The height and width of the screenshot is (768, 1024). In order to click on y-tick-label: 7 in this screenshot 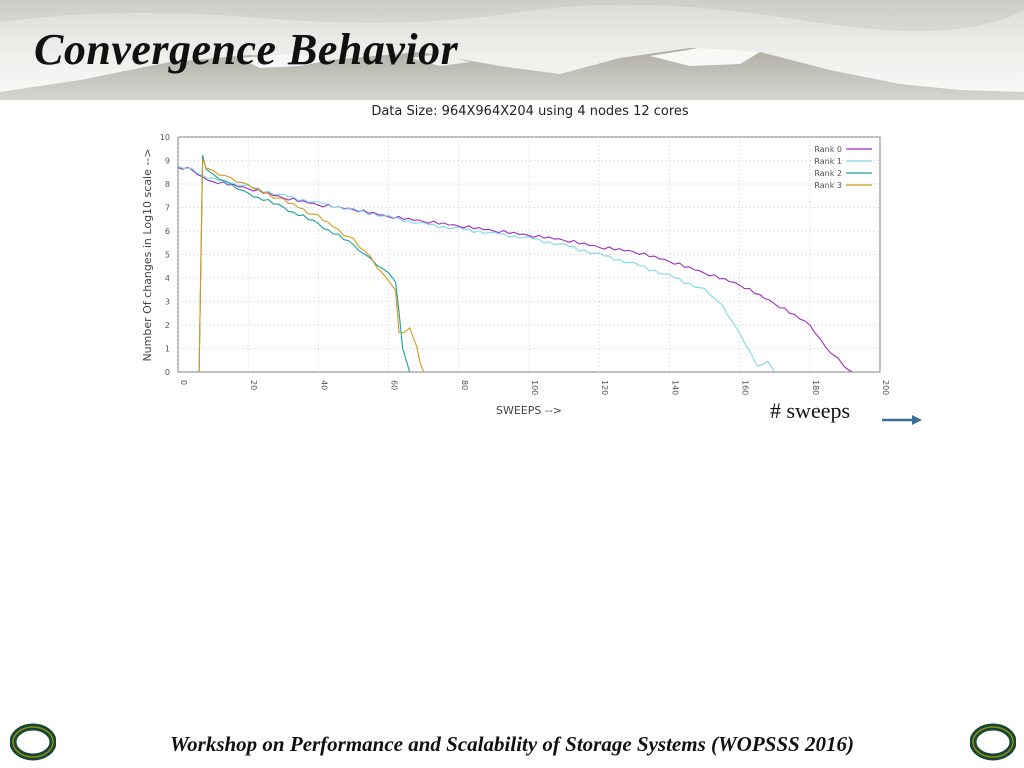, I will do `click(167, 208)`.